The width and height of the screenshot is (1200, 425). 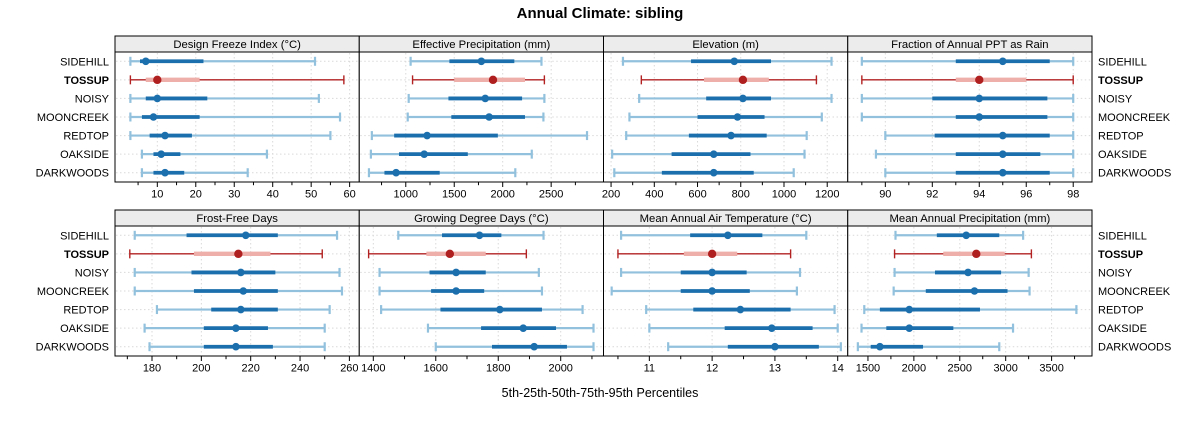 I want to click on row-label-left: DARKWOODS, so click(x=72, y=348).